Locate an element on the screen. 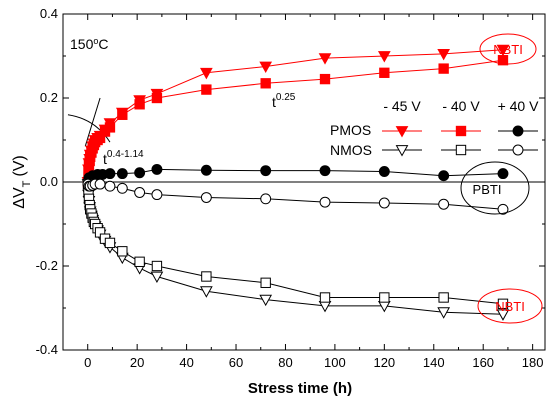 This screenshot has width=550, height=403. legend-col-3: + 40 V is located at coordinates (519, 106).